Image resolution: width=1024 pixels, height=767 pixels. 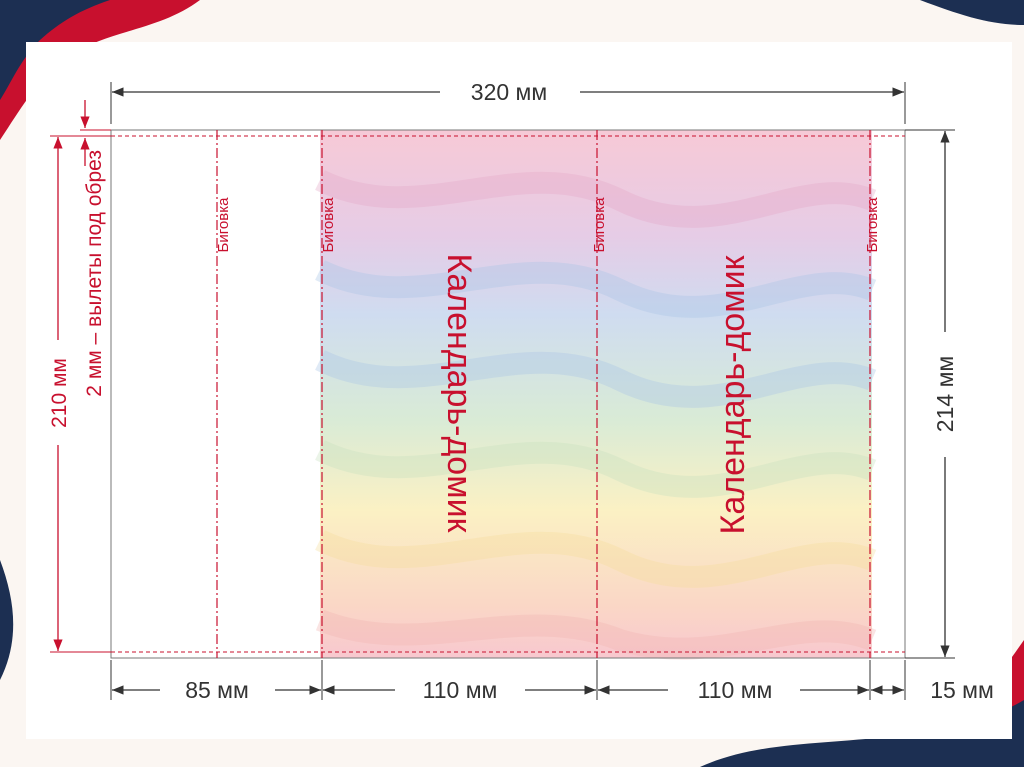 What do you see at coordinates (862, 733) in the screenshot?
I see `bottom-right-navy-wave` at bounding box center [862, 733].